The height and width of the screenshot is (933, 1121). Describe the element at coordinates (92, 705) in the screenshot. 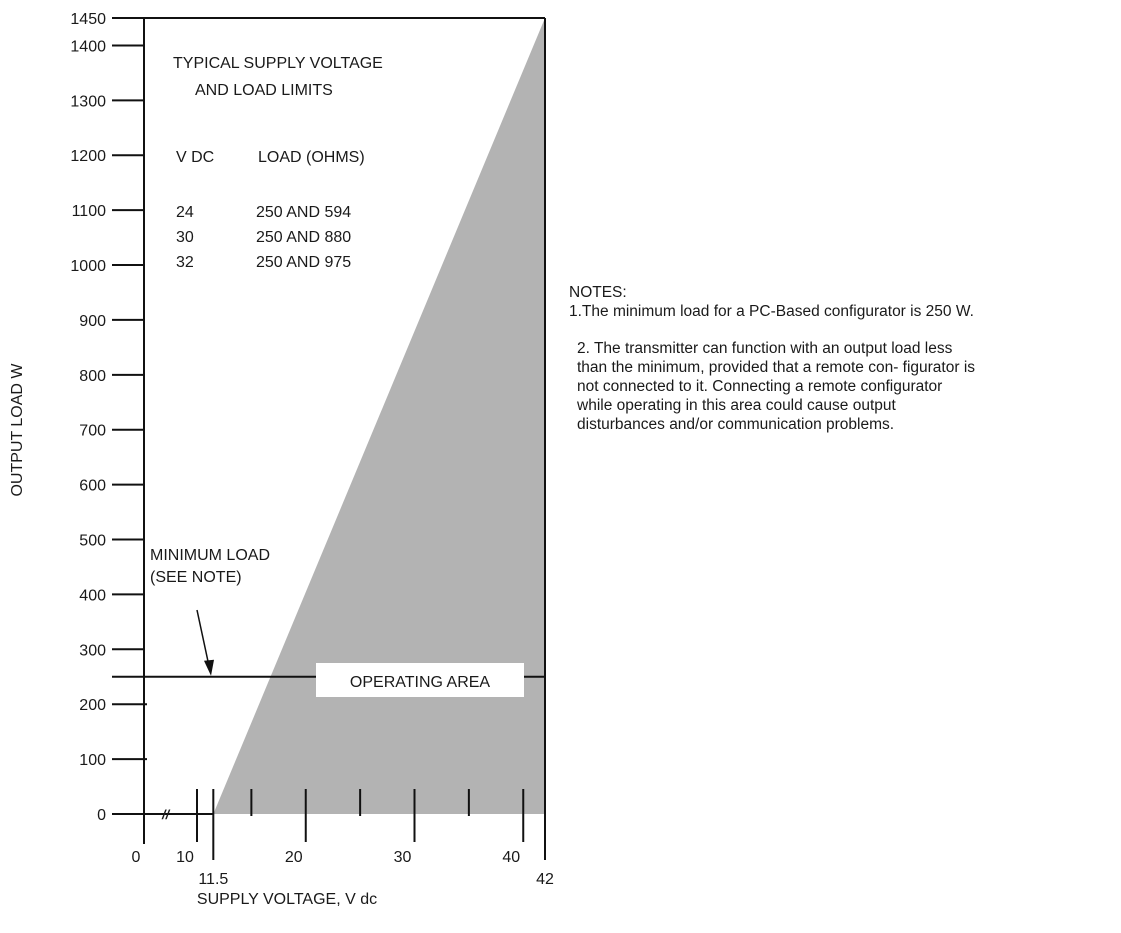

I see `y-tick-label-200: 200` at that location.